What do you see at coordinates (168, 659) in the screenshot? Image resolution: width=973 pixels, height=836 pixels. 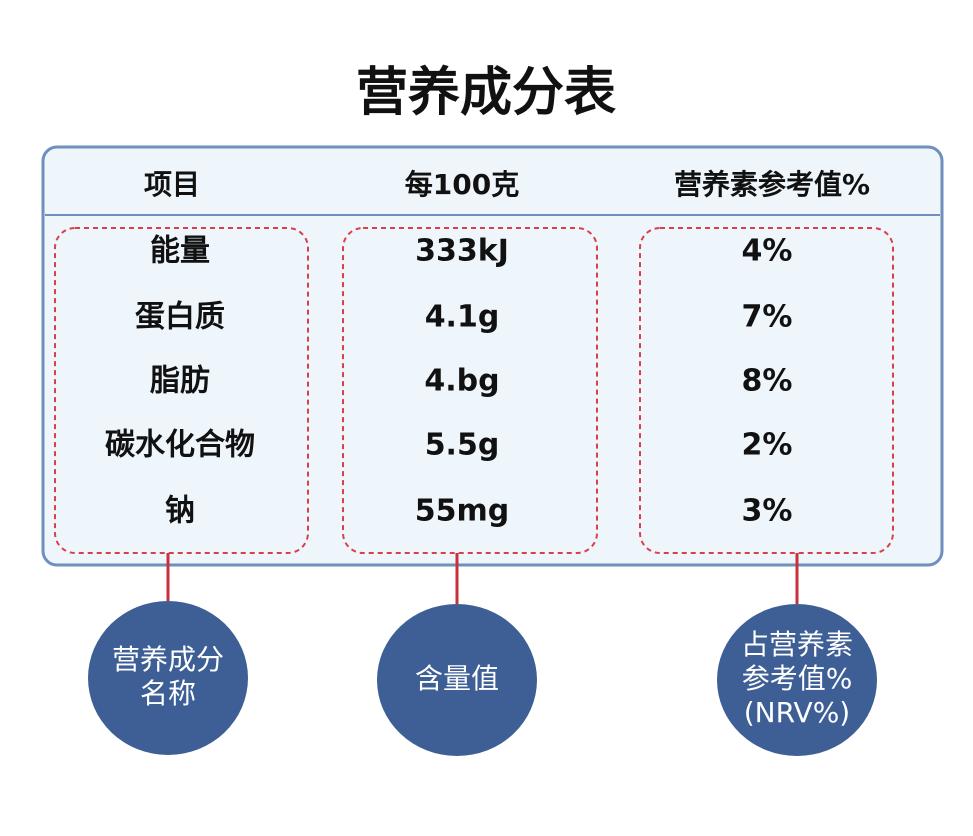 I see `callout-label: 营养成分` at bounding box center [168, 659].